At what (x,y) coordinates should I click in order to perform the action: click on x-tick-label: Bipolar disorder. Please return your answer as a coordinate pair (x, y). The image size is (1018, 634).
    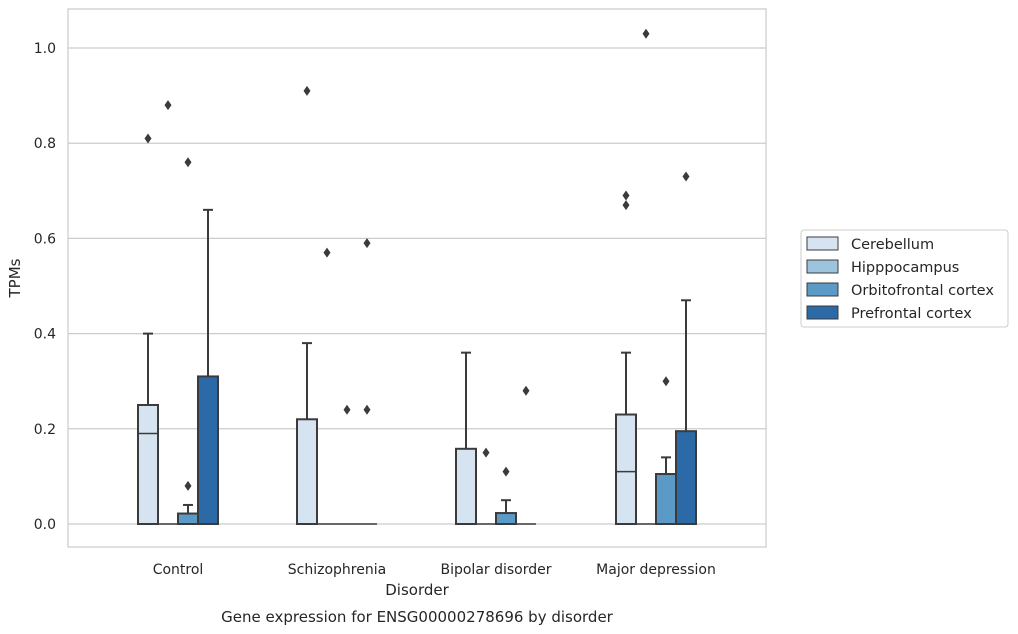
    Looking at the image, I should click on (495, 570).